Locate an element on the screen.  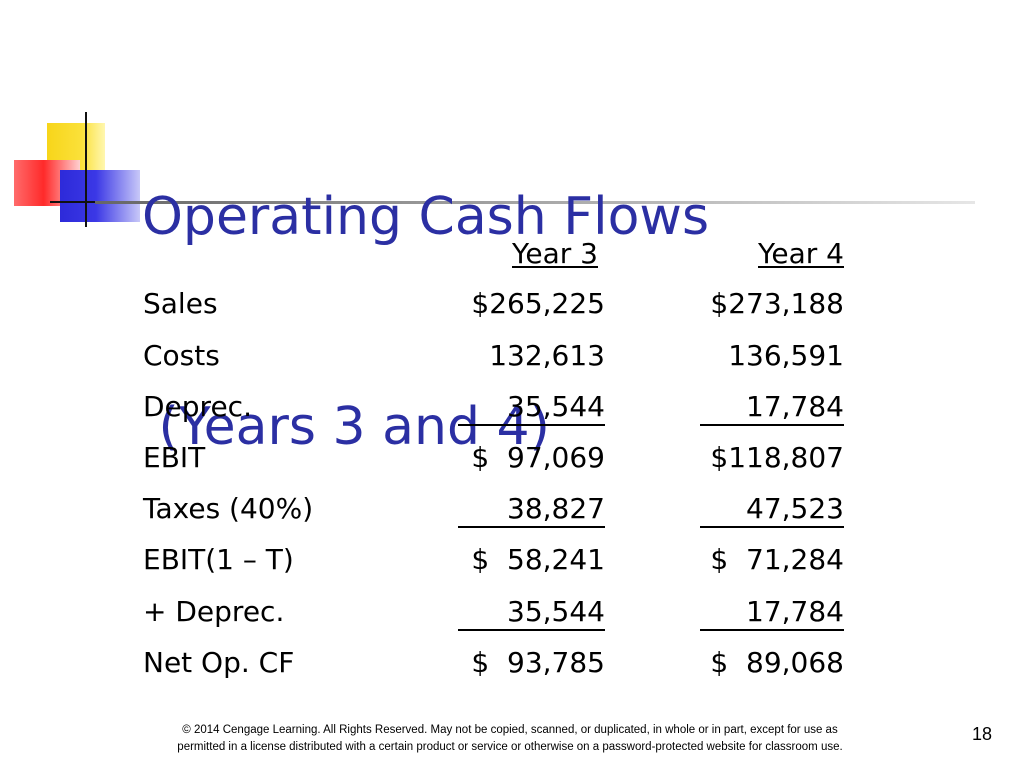
row-label: + Deprec. is located at coordinates (214, 611).